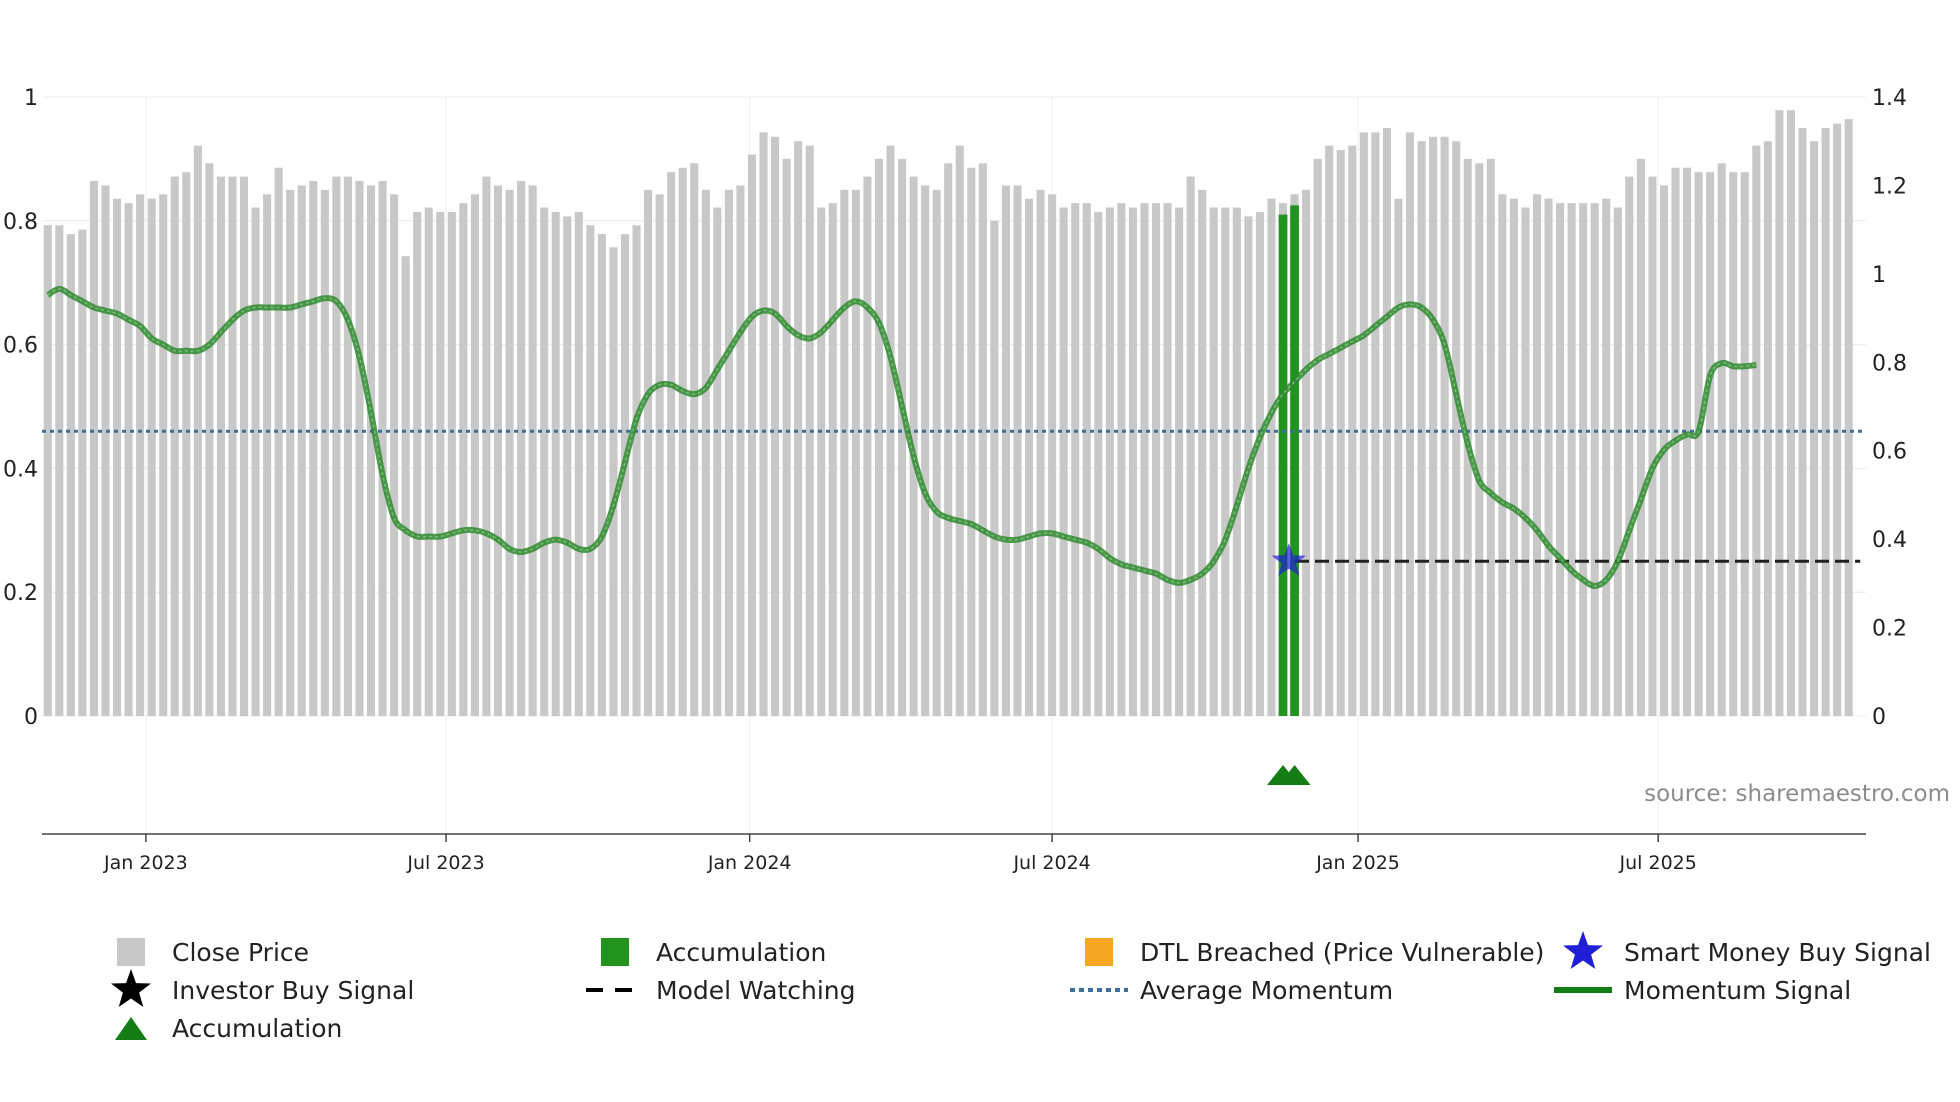 This screenshot has height=1102, width=1960. I want to click on x-tick-label: Jan 2024, so click(749, 863).